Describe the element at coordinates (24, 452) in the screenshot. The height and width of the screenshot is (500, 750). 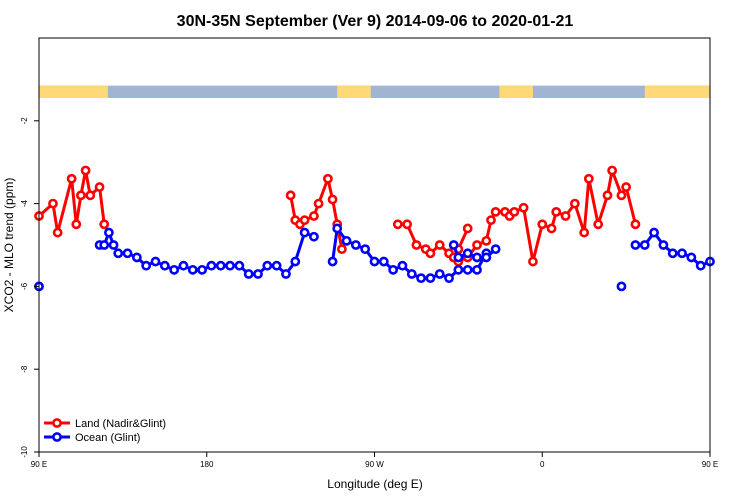
I see `y-tick-label-4: -10` at that location.